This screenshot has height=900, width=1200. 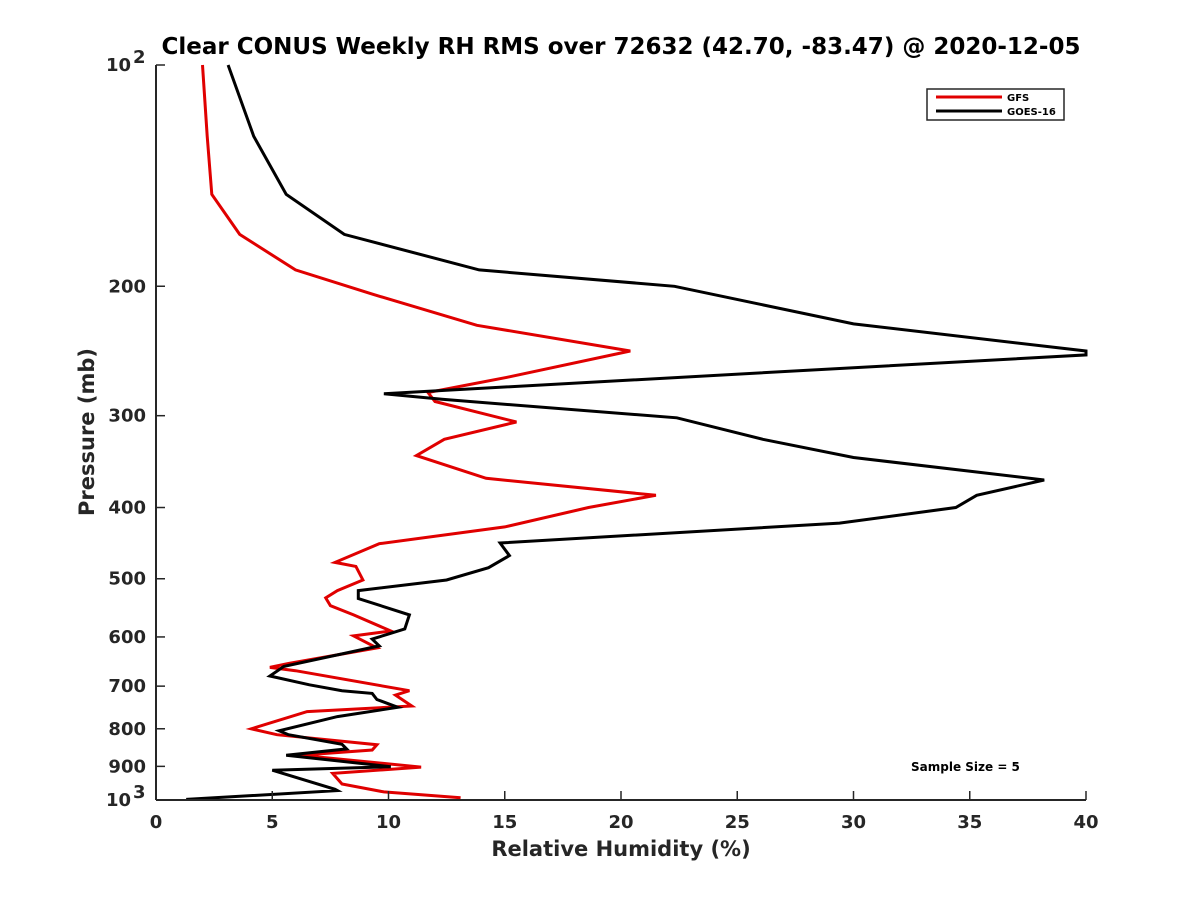 I want to click on x-tick-label: 10, so click(x=388, y=822).